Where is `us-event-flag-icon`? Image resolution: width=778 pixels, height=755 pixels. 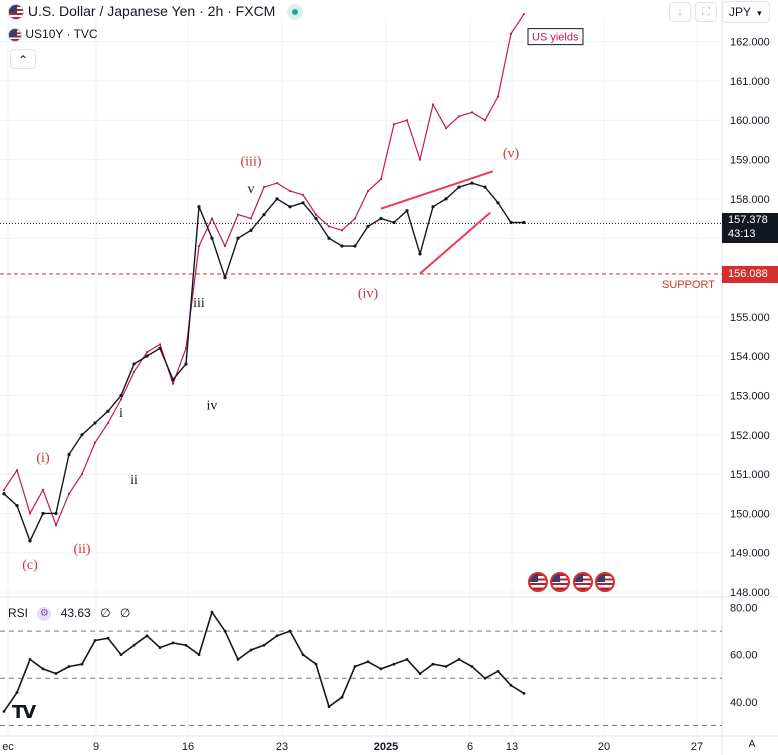 us-event-flag-icon is located at coordinates (582, 582).